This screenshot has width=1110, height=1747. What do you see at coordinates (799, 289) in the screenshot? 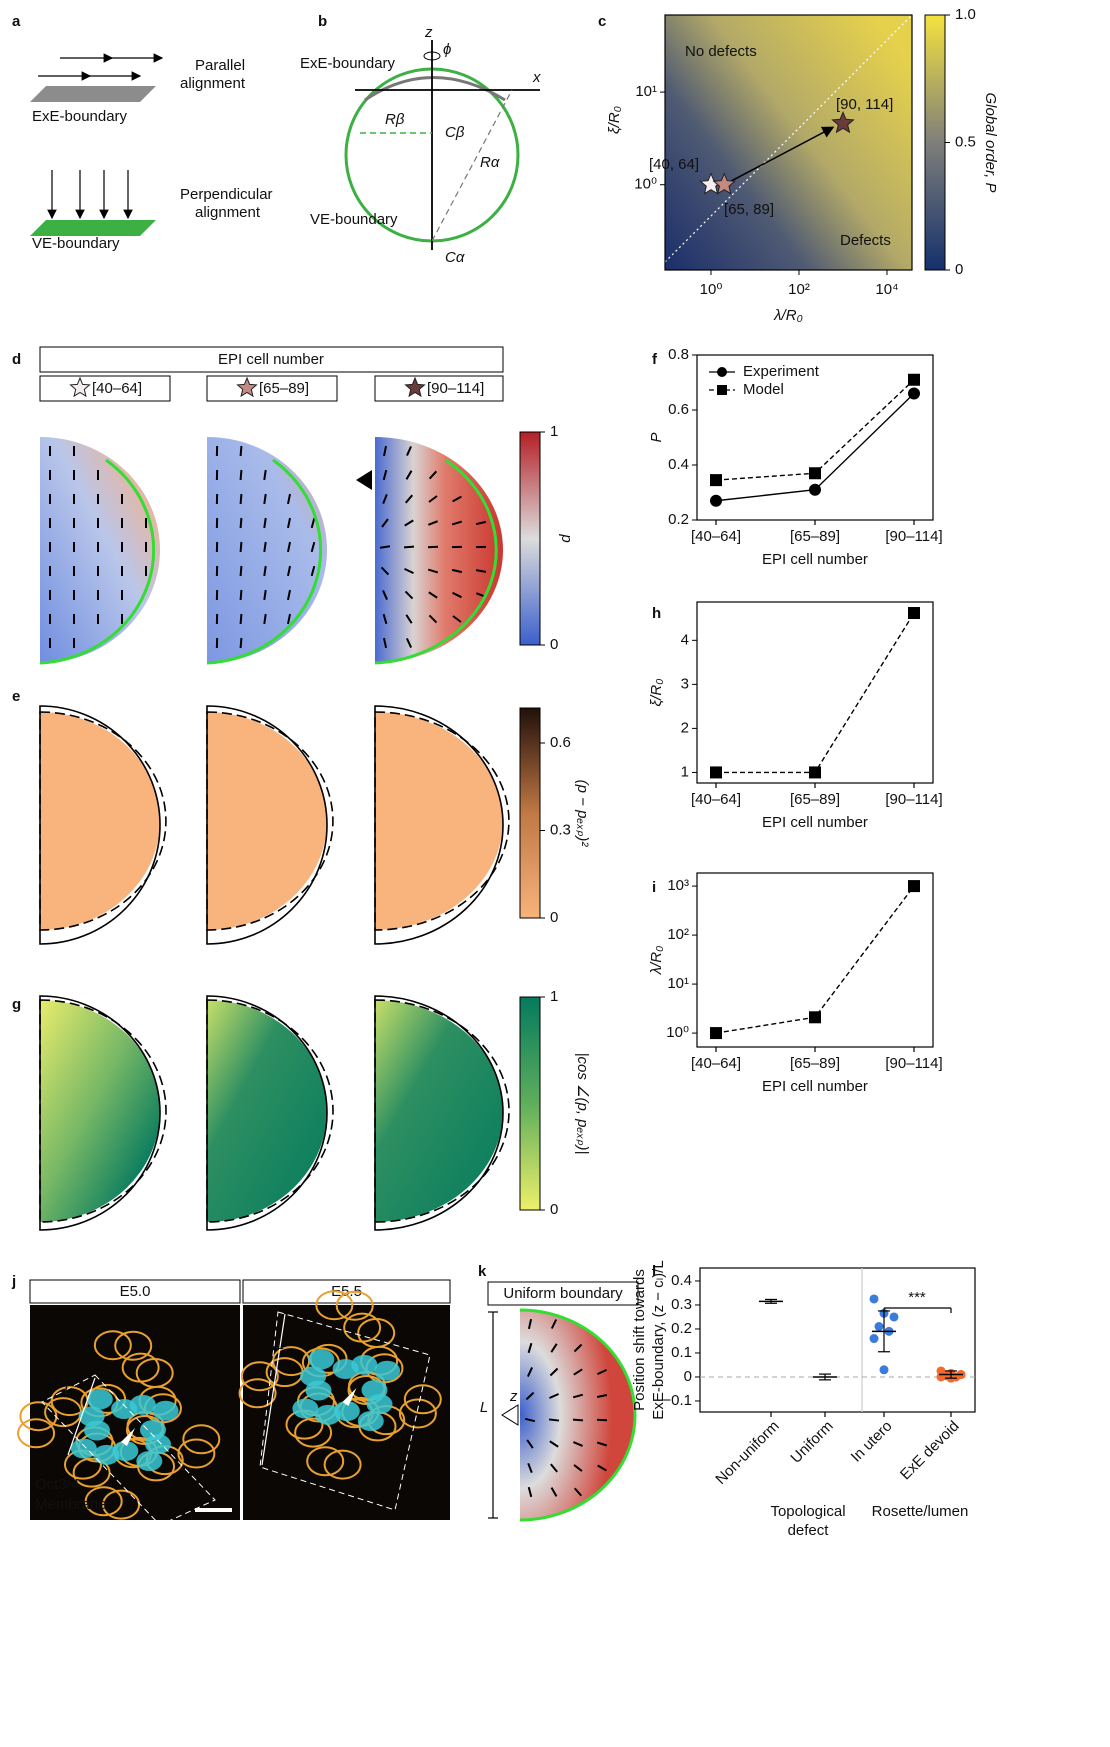
I see `x-tick-label: 10²` at bounding box center [799, 289].